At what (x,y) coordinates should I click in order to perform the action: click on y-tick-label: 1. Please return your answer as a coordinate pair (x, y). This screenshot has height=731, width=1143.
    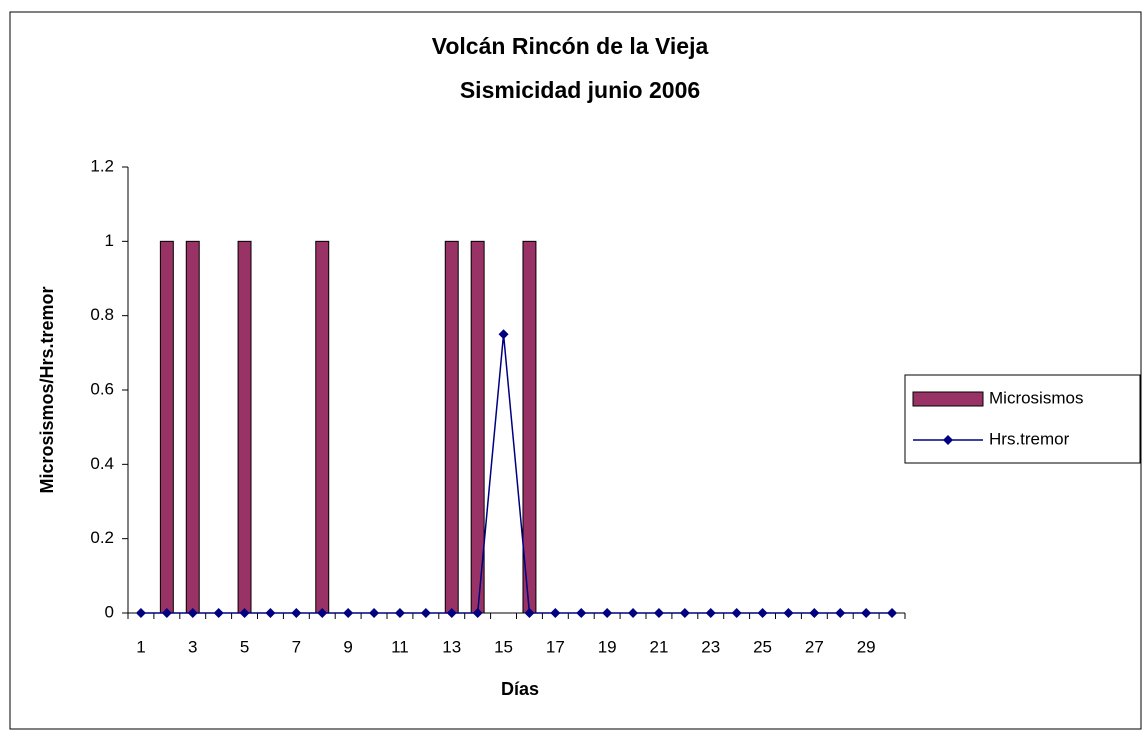
    Looking at the image, I should click on (109, 240).